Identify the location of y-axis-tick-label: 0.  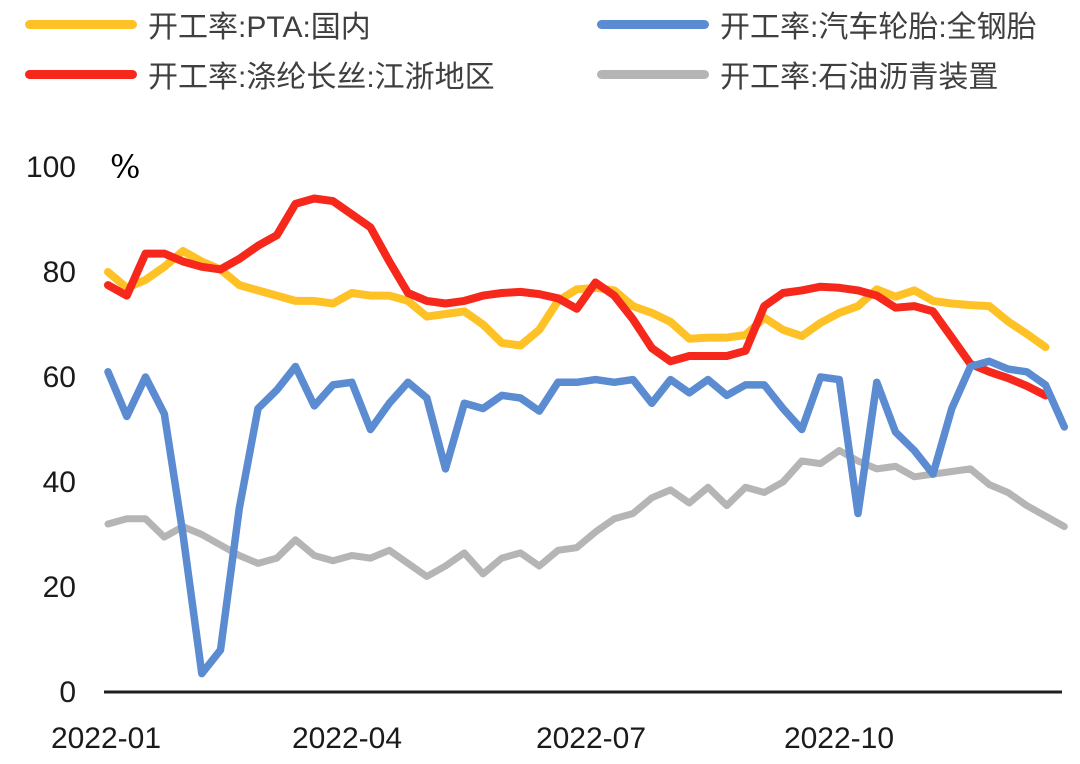
(67, 692).